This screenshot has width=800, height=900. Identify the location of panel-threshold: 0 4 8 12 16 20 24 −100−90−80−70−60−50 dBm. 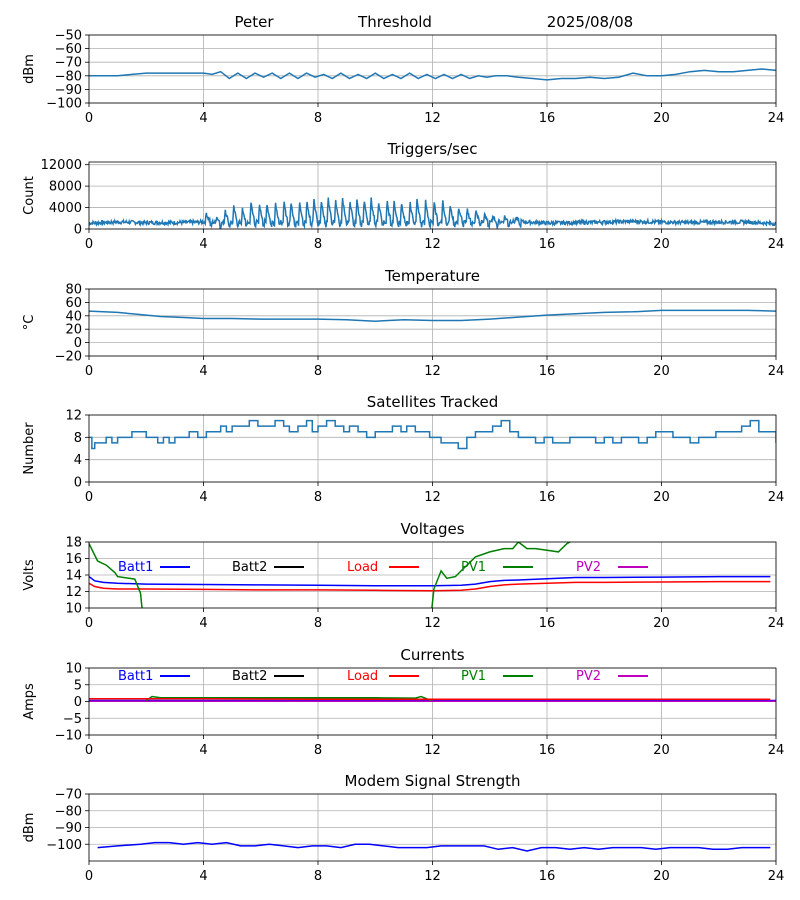
(403, 78).